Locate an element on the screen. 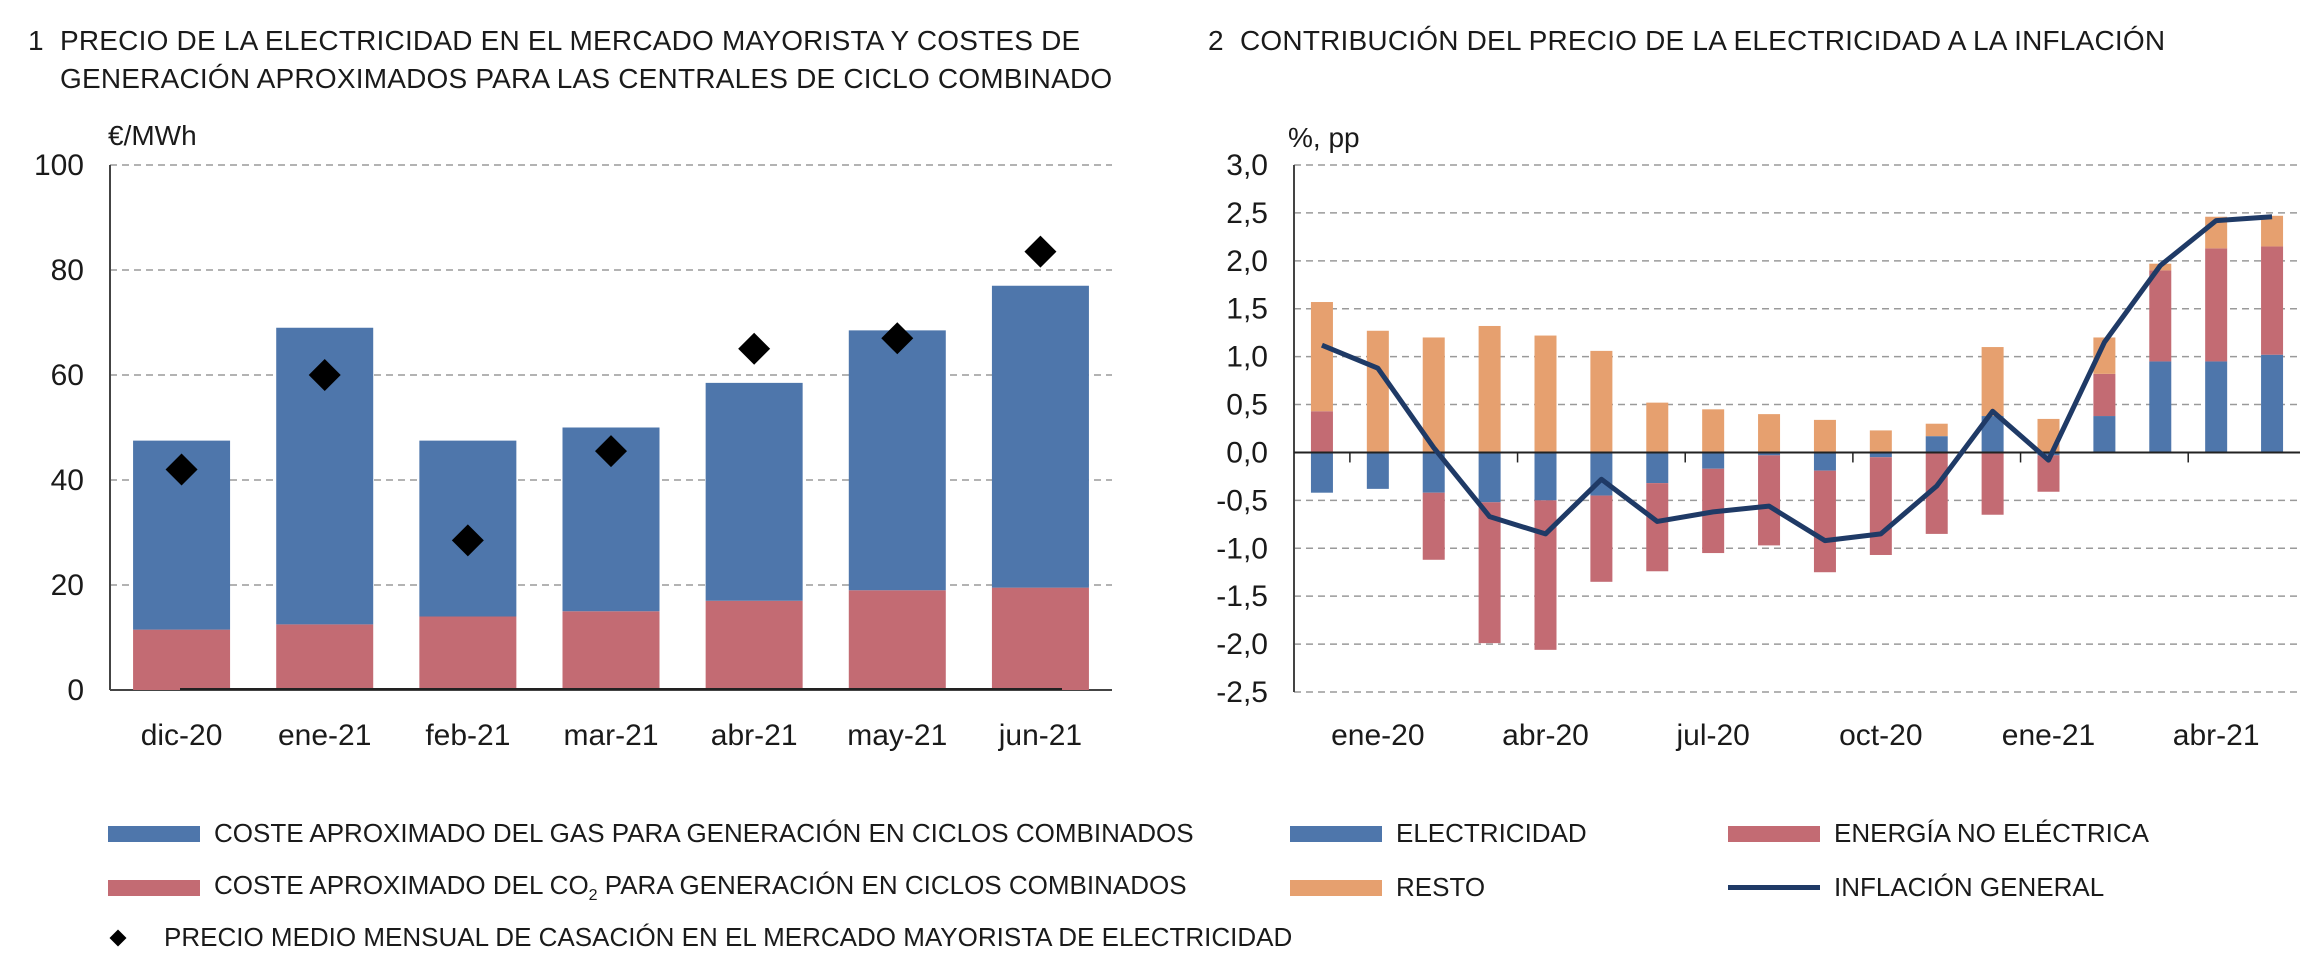 The width and height of the screenshot is (2324, 972). y-tick-label: 0,0 is located at coordinates (1247, 452).